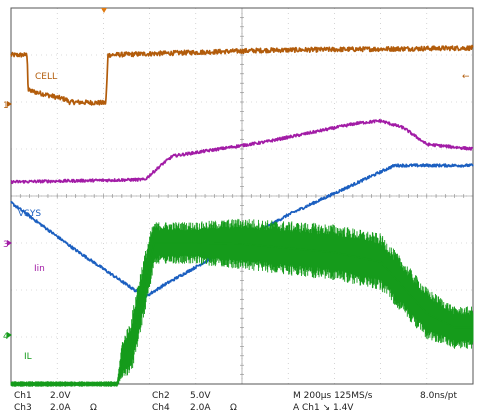 The width and height of the screenshot is (477, 413). What do you see at coordinates (23, 408) in the screenshot?
I see `ch3-readout-label: Ch3` at bounding box center [23, 408].